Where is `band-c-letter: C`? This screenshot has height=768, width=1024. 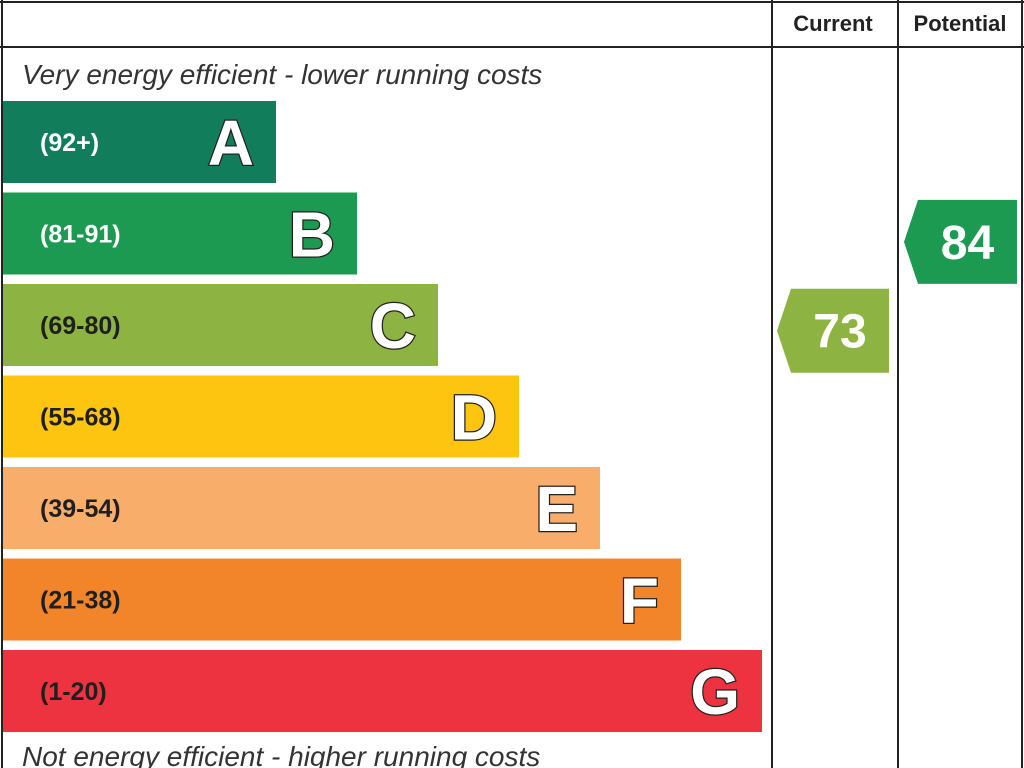
band-c-letter: C is located at coordinates (393, 326).